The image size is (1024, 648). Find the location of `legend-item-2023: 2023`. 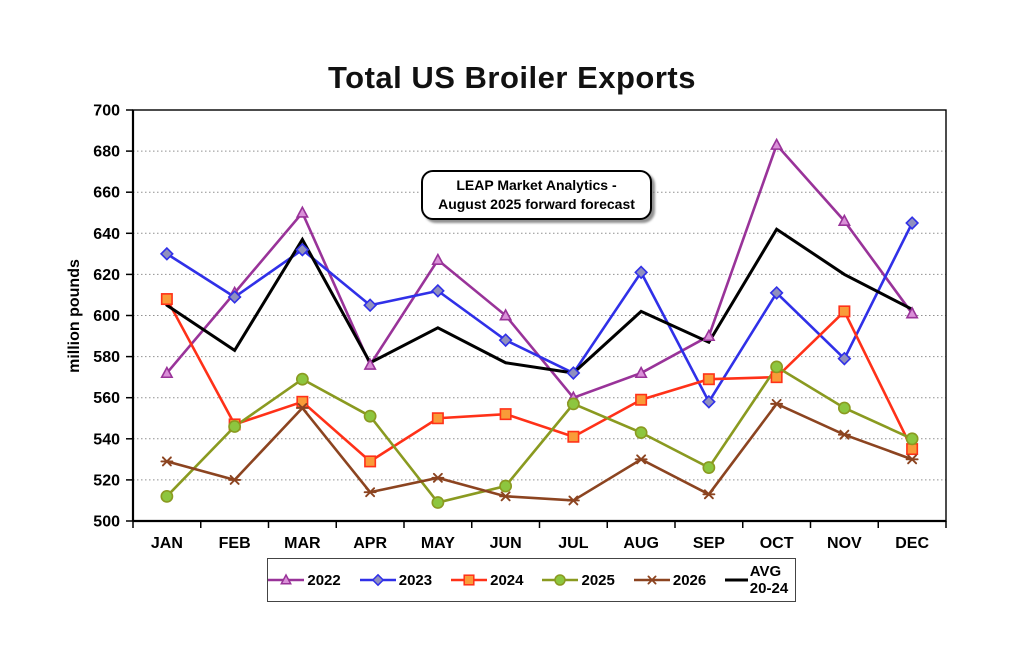

legend-item-2023: 2023 is located at coordinates (395, 580).